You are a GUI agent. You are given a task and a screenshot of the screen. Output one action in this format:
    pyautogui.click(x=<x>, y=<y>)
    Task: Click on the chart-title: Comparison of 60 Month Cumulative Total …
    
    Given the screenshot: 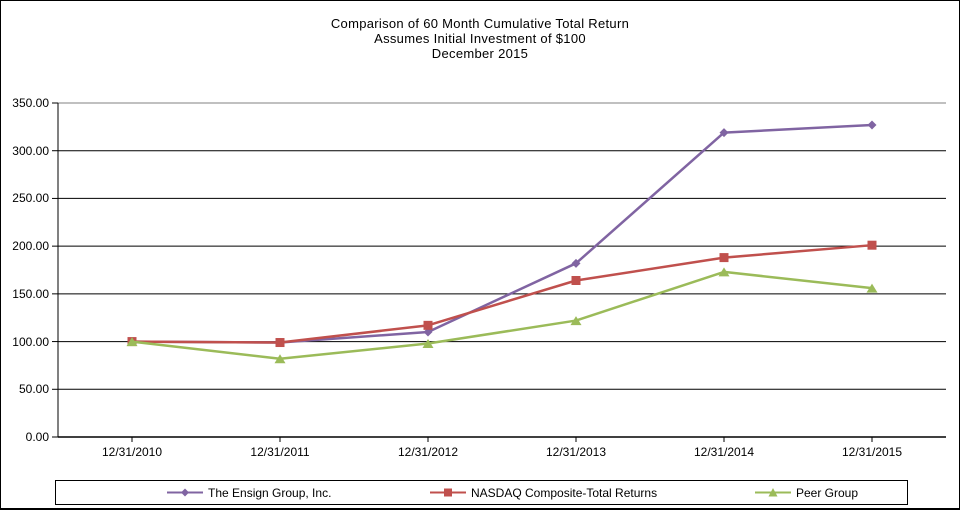 What is the action you would take?
    pyautogui.click(x=480, y=23)
    